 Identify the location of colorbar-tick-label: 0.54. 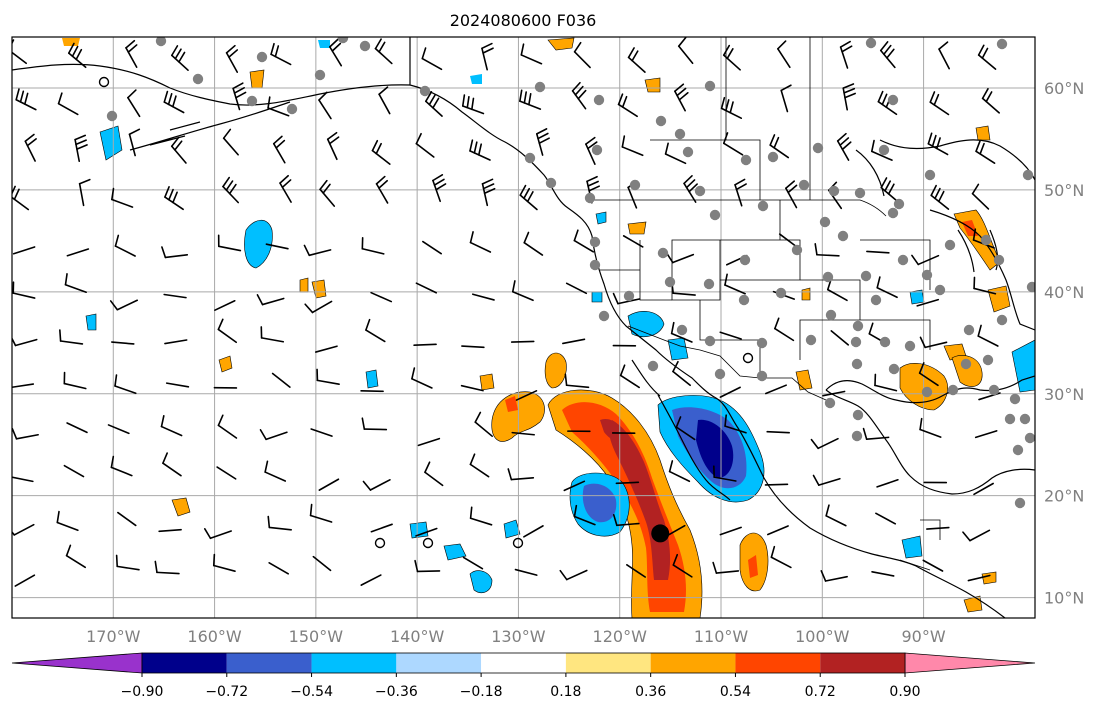
(735, 692).